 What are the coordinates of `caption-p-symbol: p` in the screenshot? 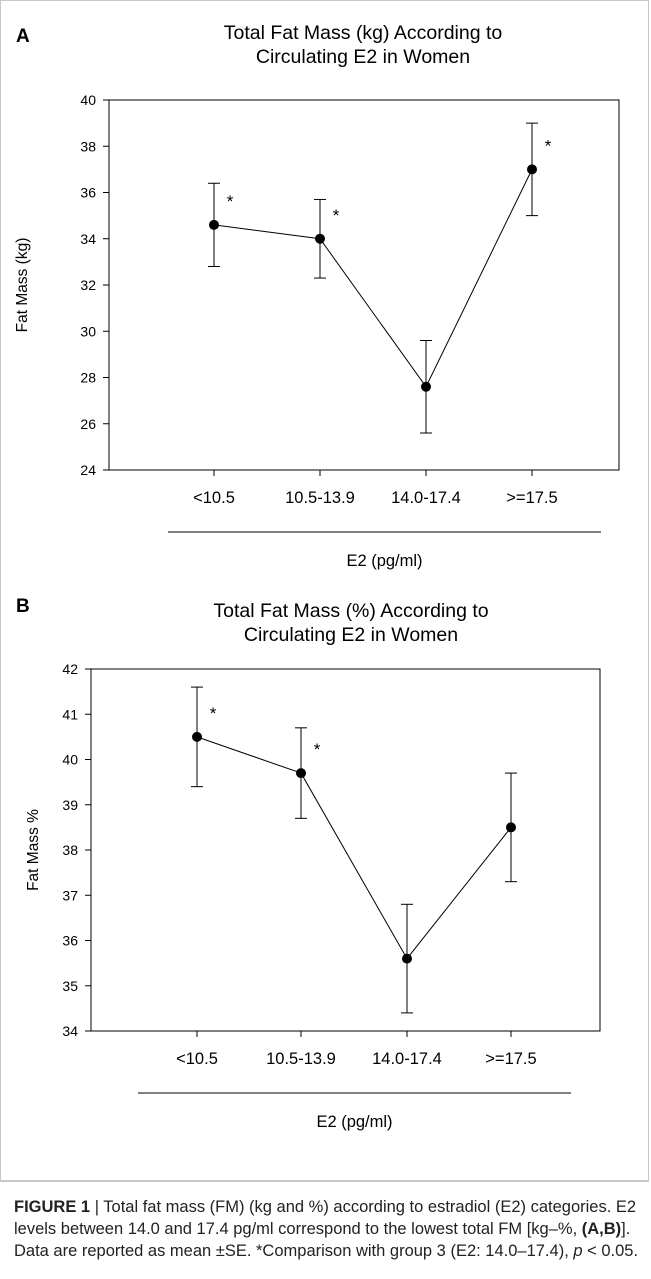 It's located at (578, 1251).